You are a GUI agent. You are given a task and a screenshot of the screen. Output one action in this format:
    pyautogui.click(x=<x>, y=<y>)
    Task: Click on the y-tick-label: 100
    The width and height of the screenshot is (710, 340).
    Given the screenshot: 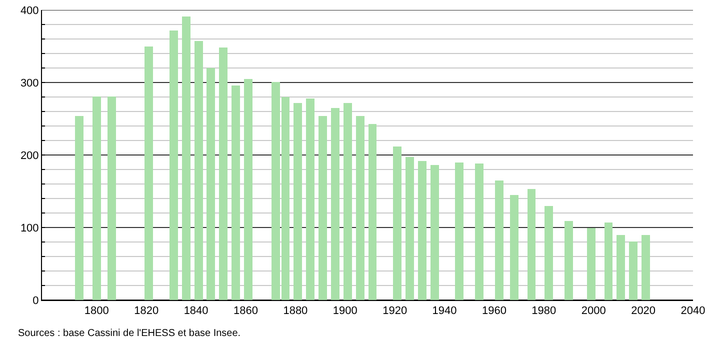 What is the action you would take?
    pyautogui.click(x=29, y=228)
    